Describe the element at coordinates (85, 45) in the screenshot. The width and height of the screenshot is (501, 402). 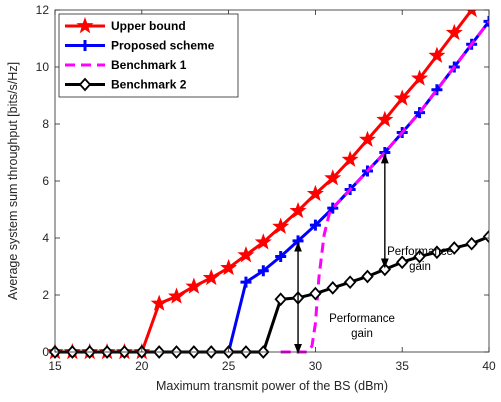
I see `legend-marker-proposed-scheme` at that location.